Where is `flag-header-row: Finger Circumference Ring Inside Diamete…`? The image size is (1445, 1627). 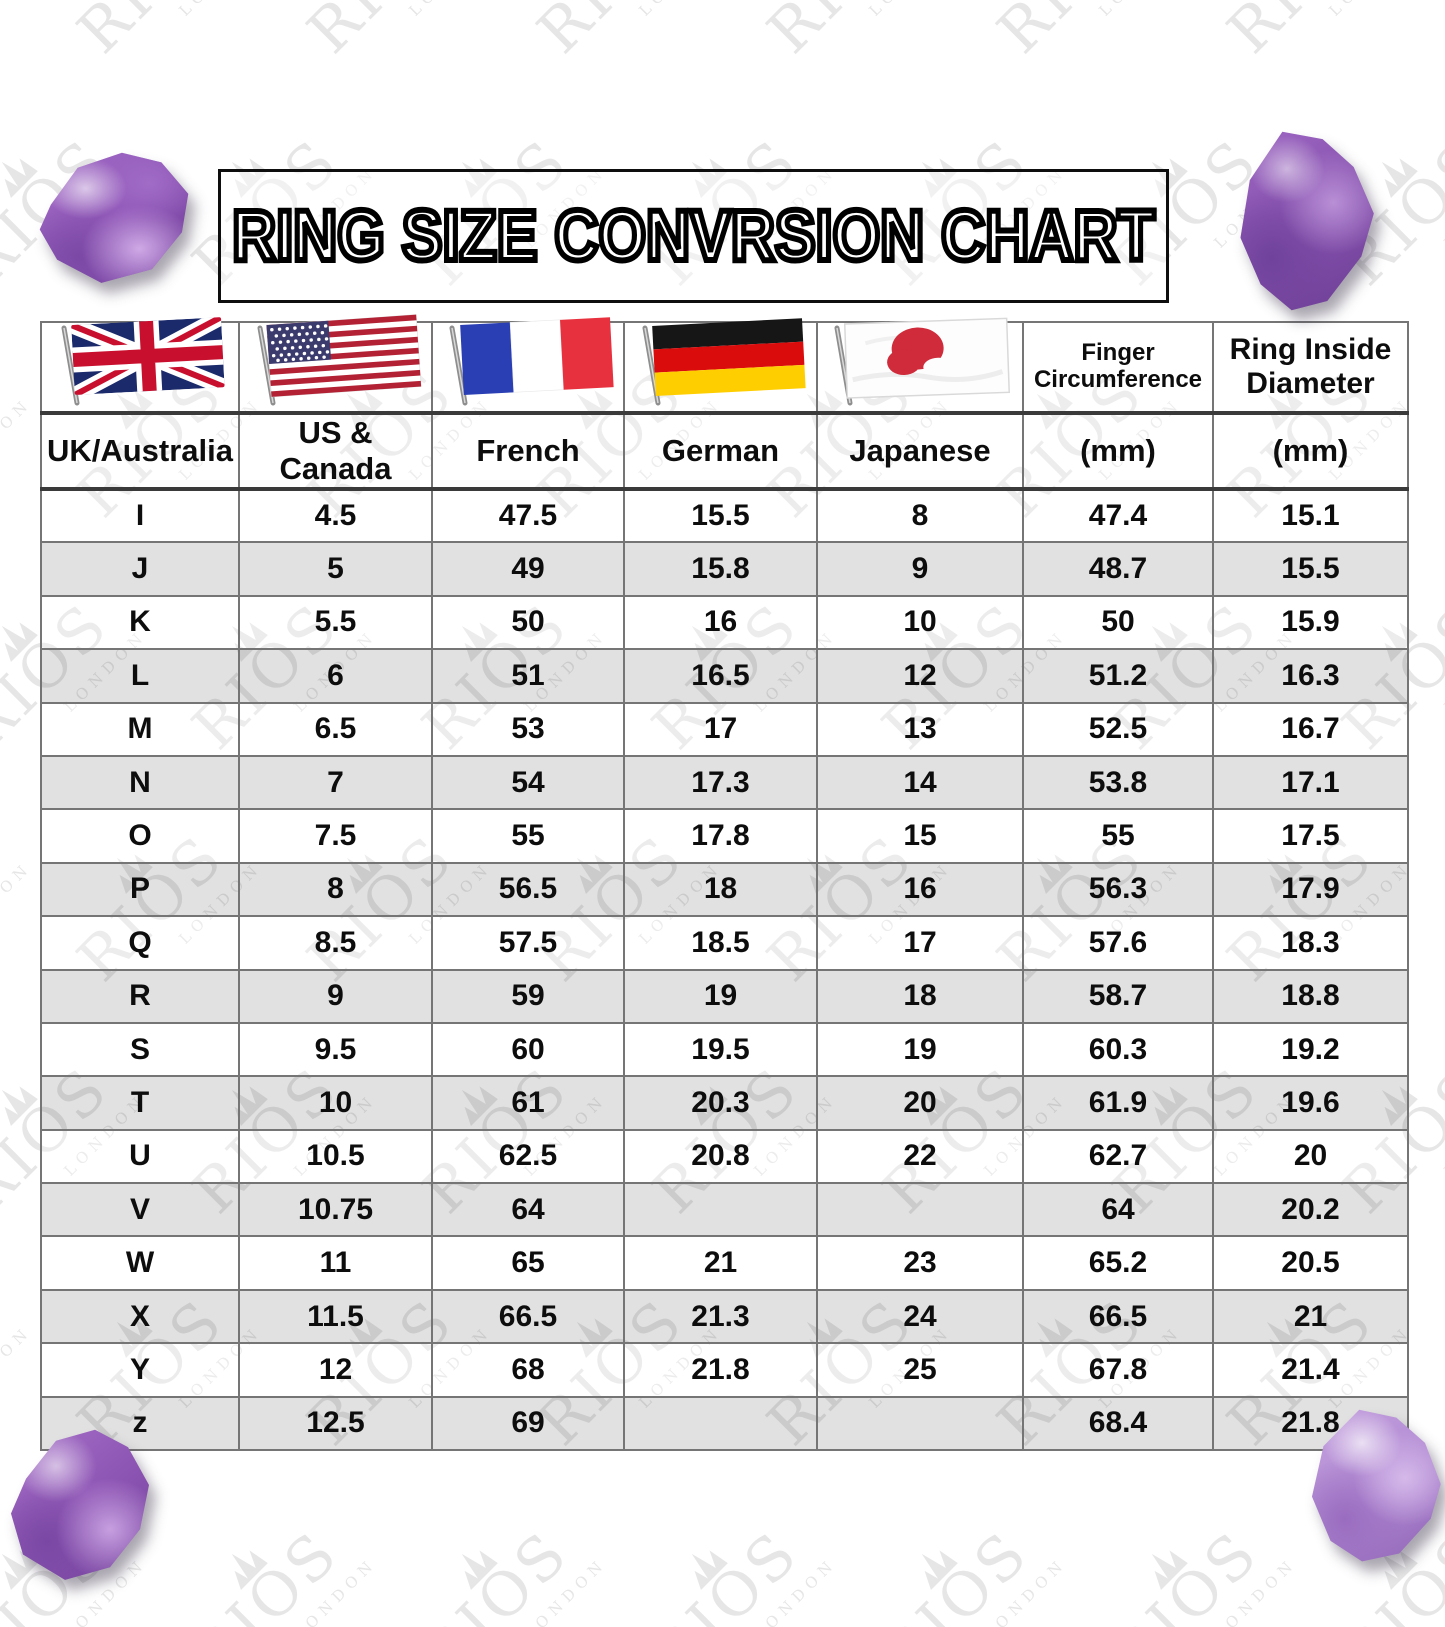 flag-header-row: Finger Circumference Ring Inside Diamete… is located at coordinates (724, 364).